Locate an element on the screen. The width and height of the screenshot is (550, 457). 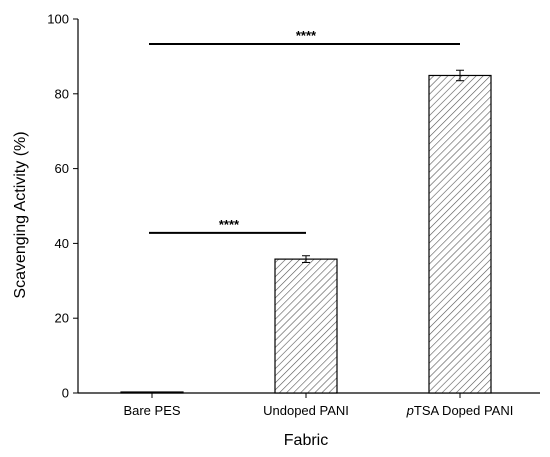
x-tick-label: pTSA Doped PANI is located at coordinates (460, 410).